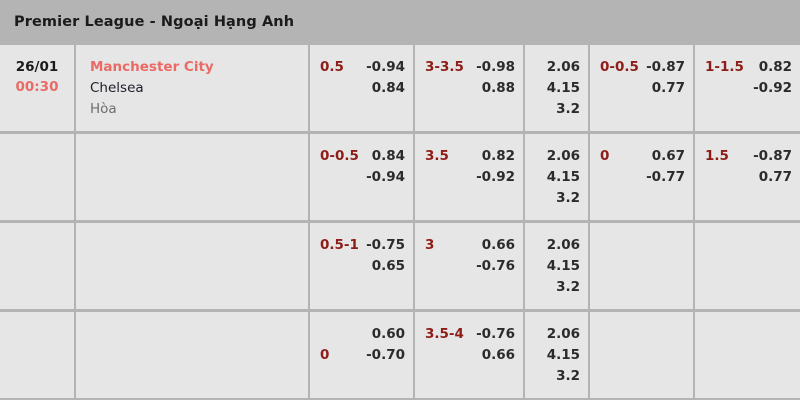 This screenshot has width=800, height=400. What do you see at coordinates (339, 245) in the screenshot?
I see `handicap-value-top: 0.5-1` at bounding box center [339, 245].